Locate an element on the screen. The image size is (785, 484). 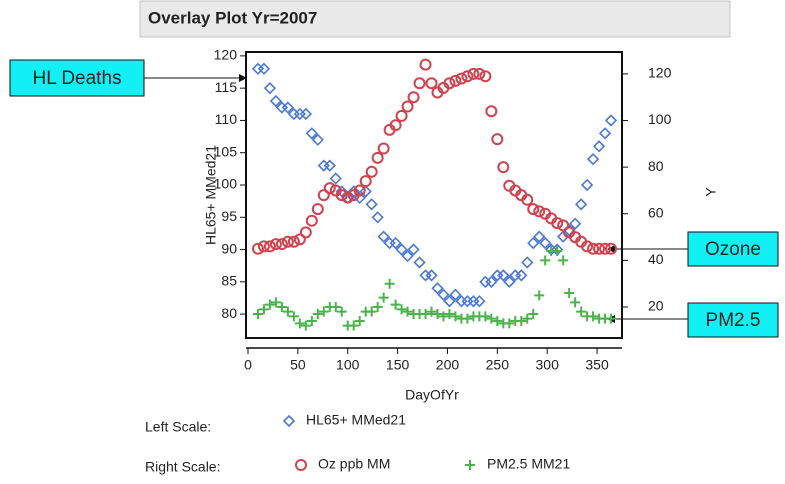
annotation: Ozone is located at coordinates (733, 249).